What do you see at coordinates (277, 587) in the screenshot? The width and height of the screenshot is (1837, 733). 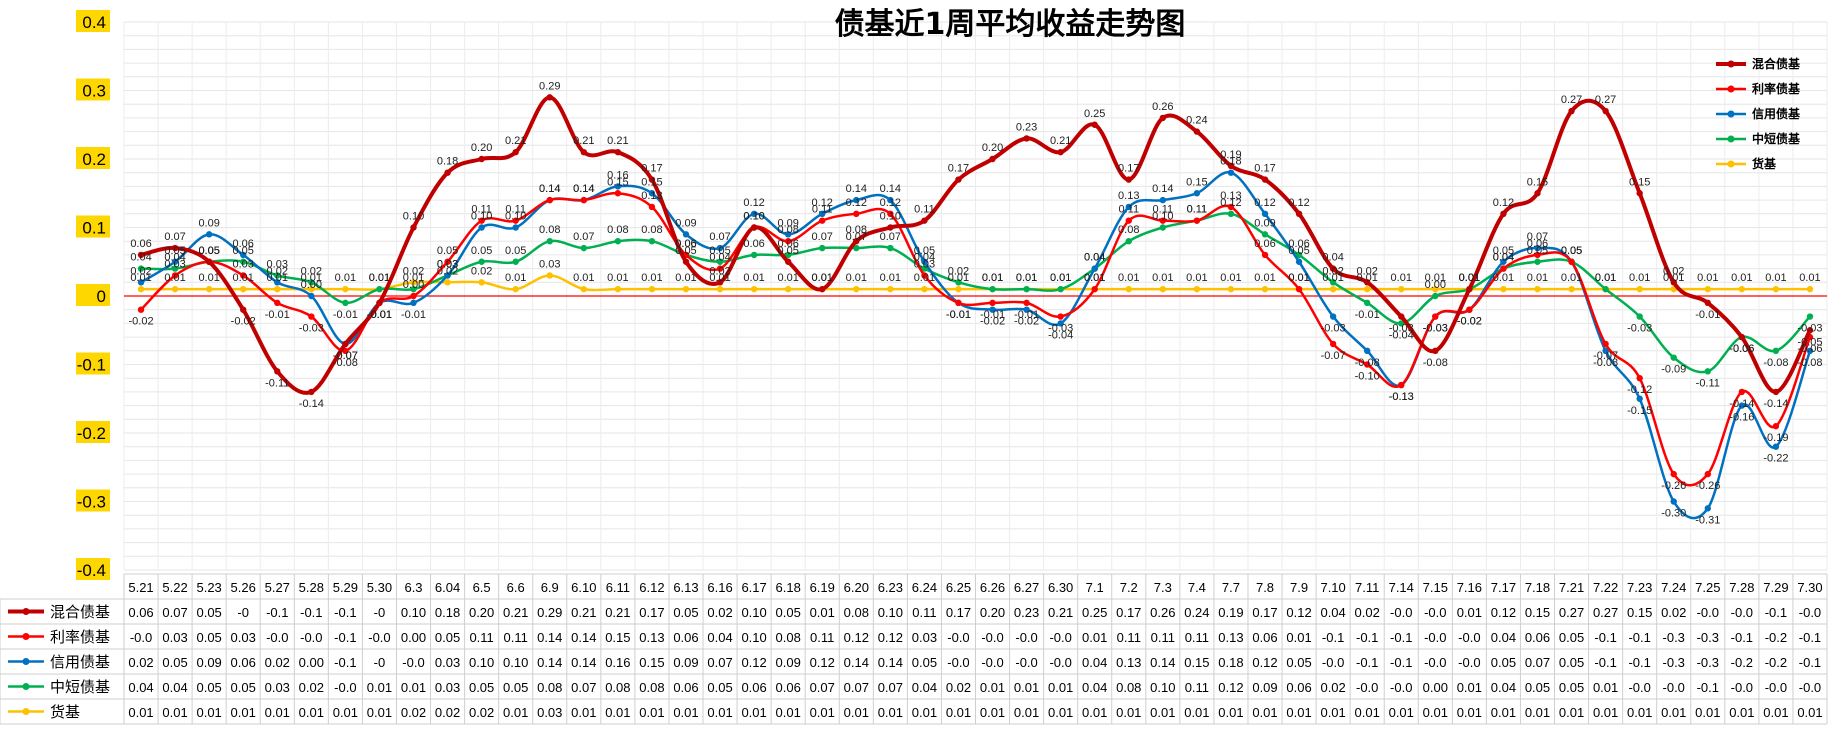 I see `category-label: 5.27` at bounding box center [277, 587].